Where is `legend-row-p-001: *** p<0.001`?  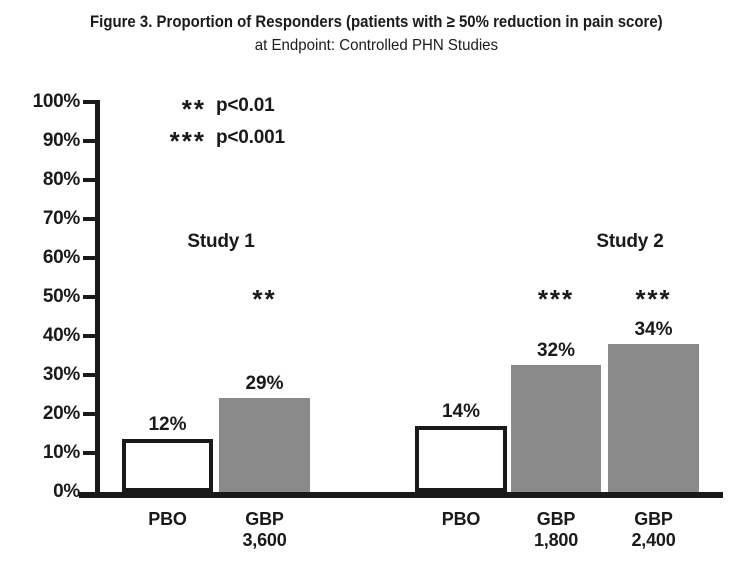
legend-row-p-001: *** p<0.001 is located at coordinates (201, 140).